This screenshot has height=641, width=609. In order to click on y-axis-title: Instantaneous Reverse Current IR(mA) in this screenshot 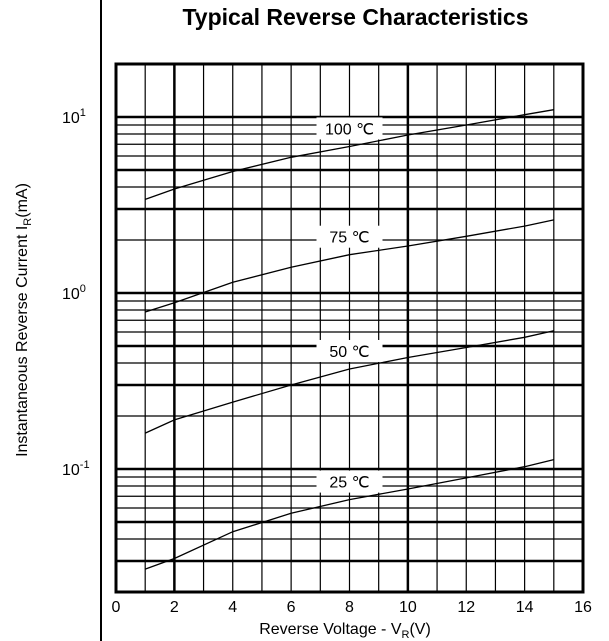, I will do `click(24, 320)`.